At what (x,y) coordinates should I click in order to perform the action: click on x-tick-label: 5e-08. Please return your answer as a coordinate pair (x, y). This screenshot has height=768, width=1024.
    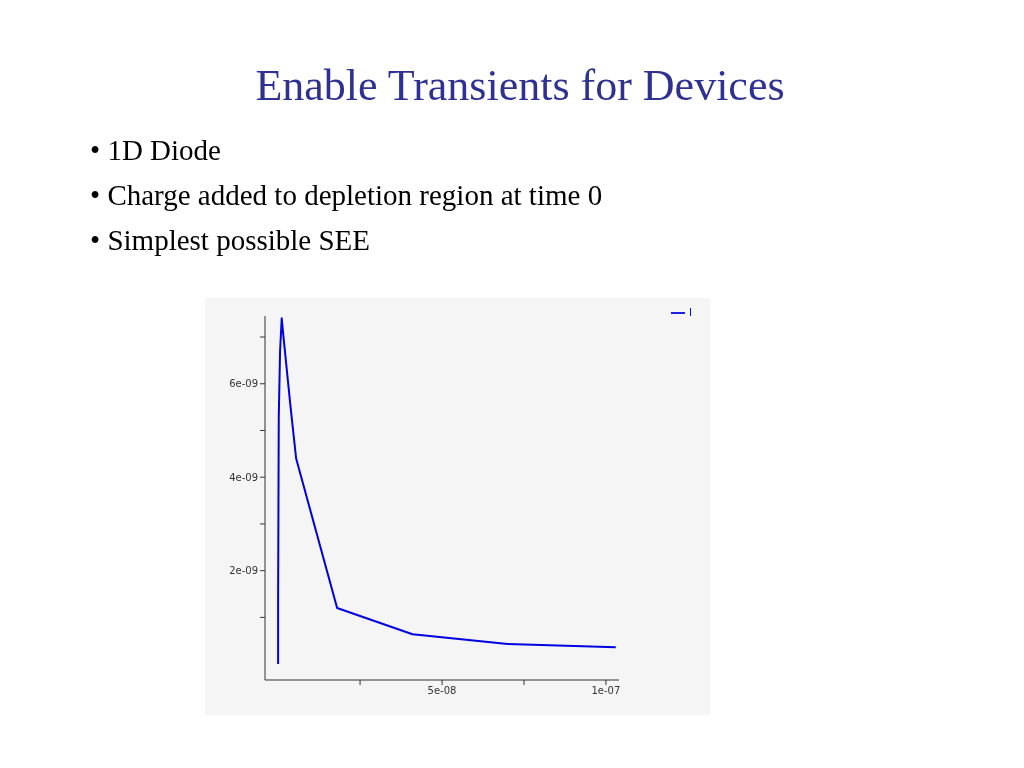
    Looking at the image, I should click on (442, 691).